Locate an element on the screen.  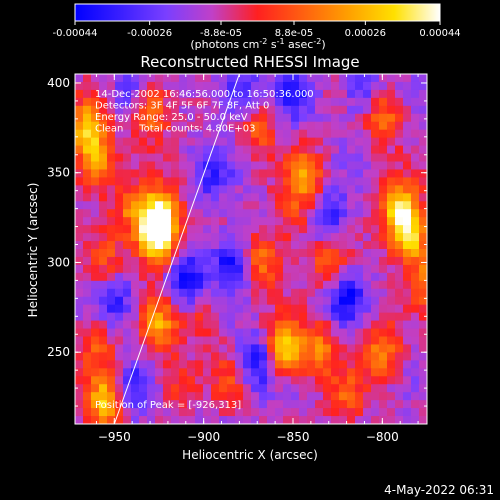
info-line: Detectors: 3F 4F 5F 6F 7F 8F, Att 0 is located at coordinates (182, 106).